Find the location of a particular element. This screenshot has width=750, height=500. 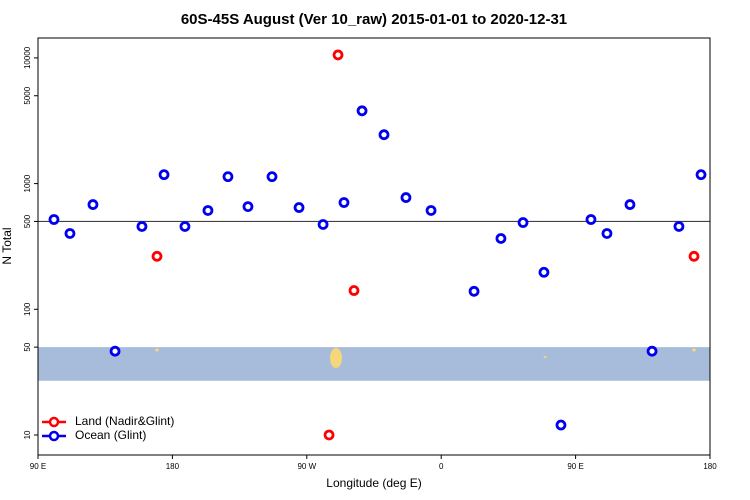

y-tick-label: 10000 is located at coordinates (27, 57).